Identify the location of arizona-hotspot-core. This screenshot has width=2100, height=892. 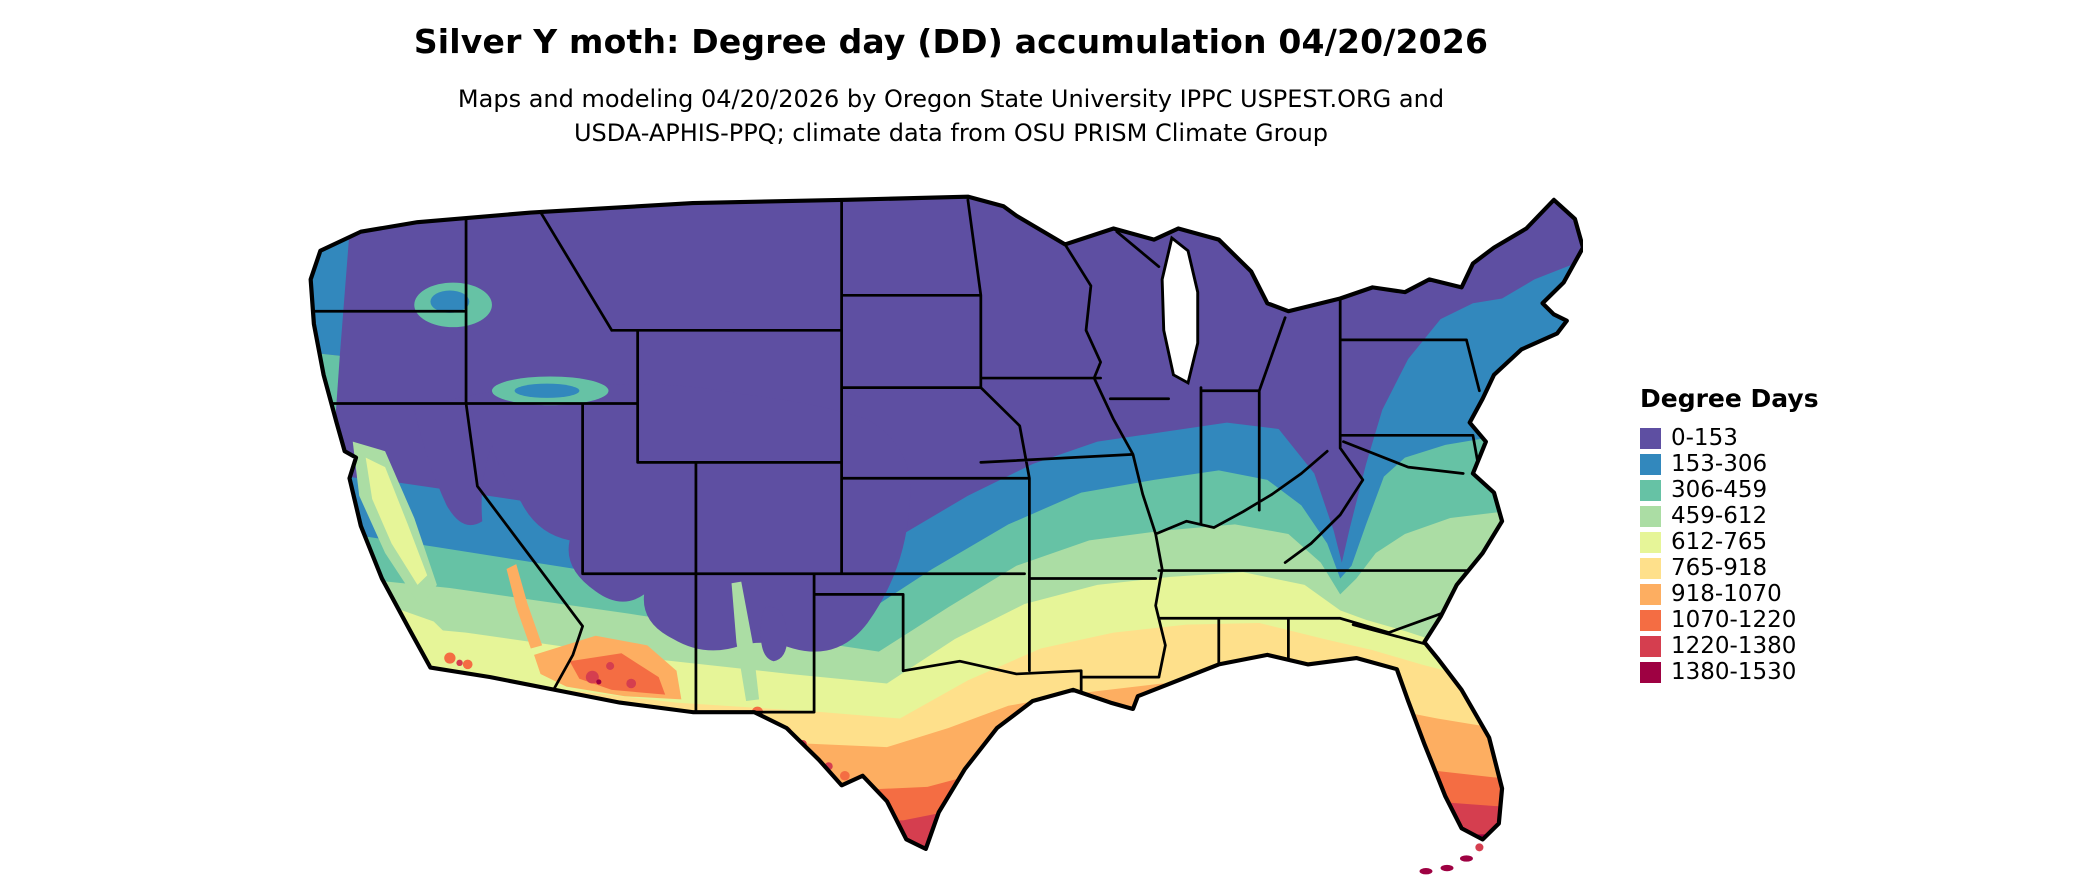
(617, 674).